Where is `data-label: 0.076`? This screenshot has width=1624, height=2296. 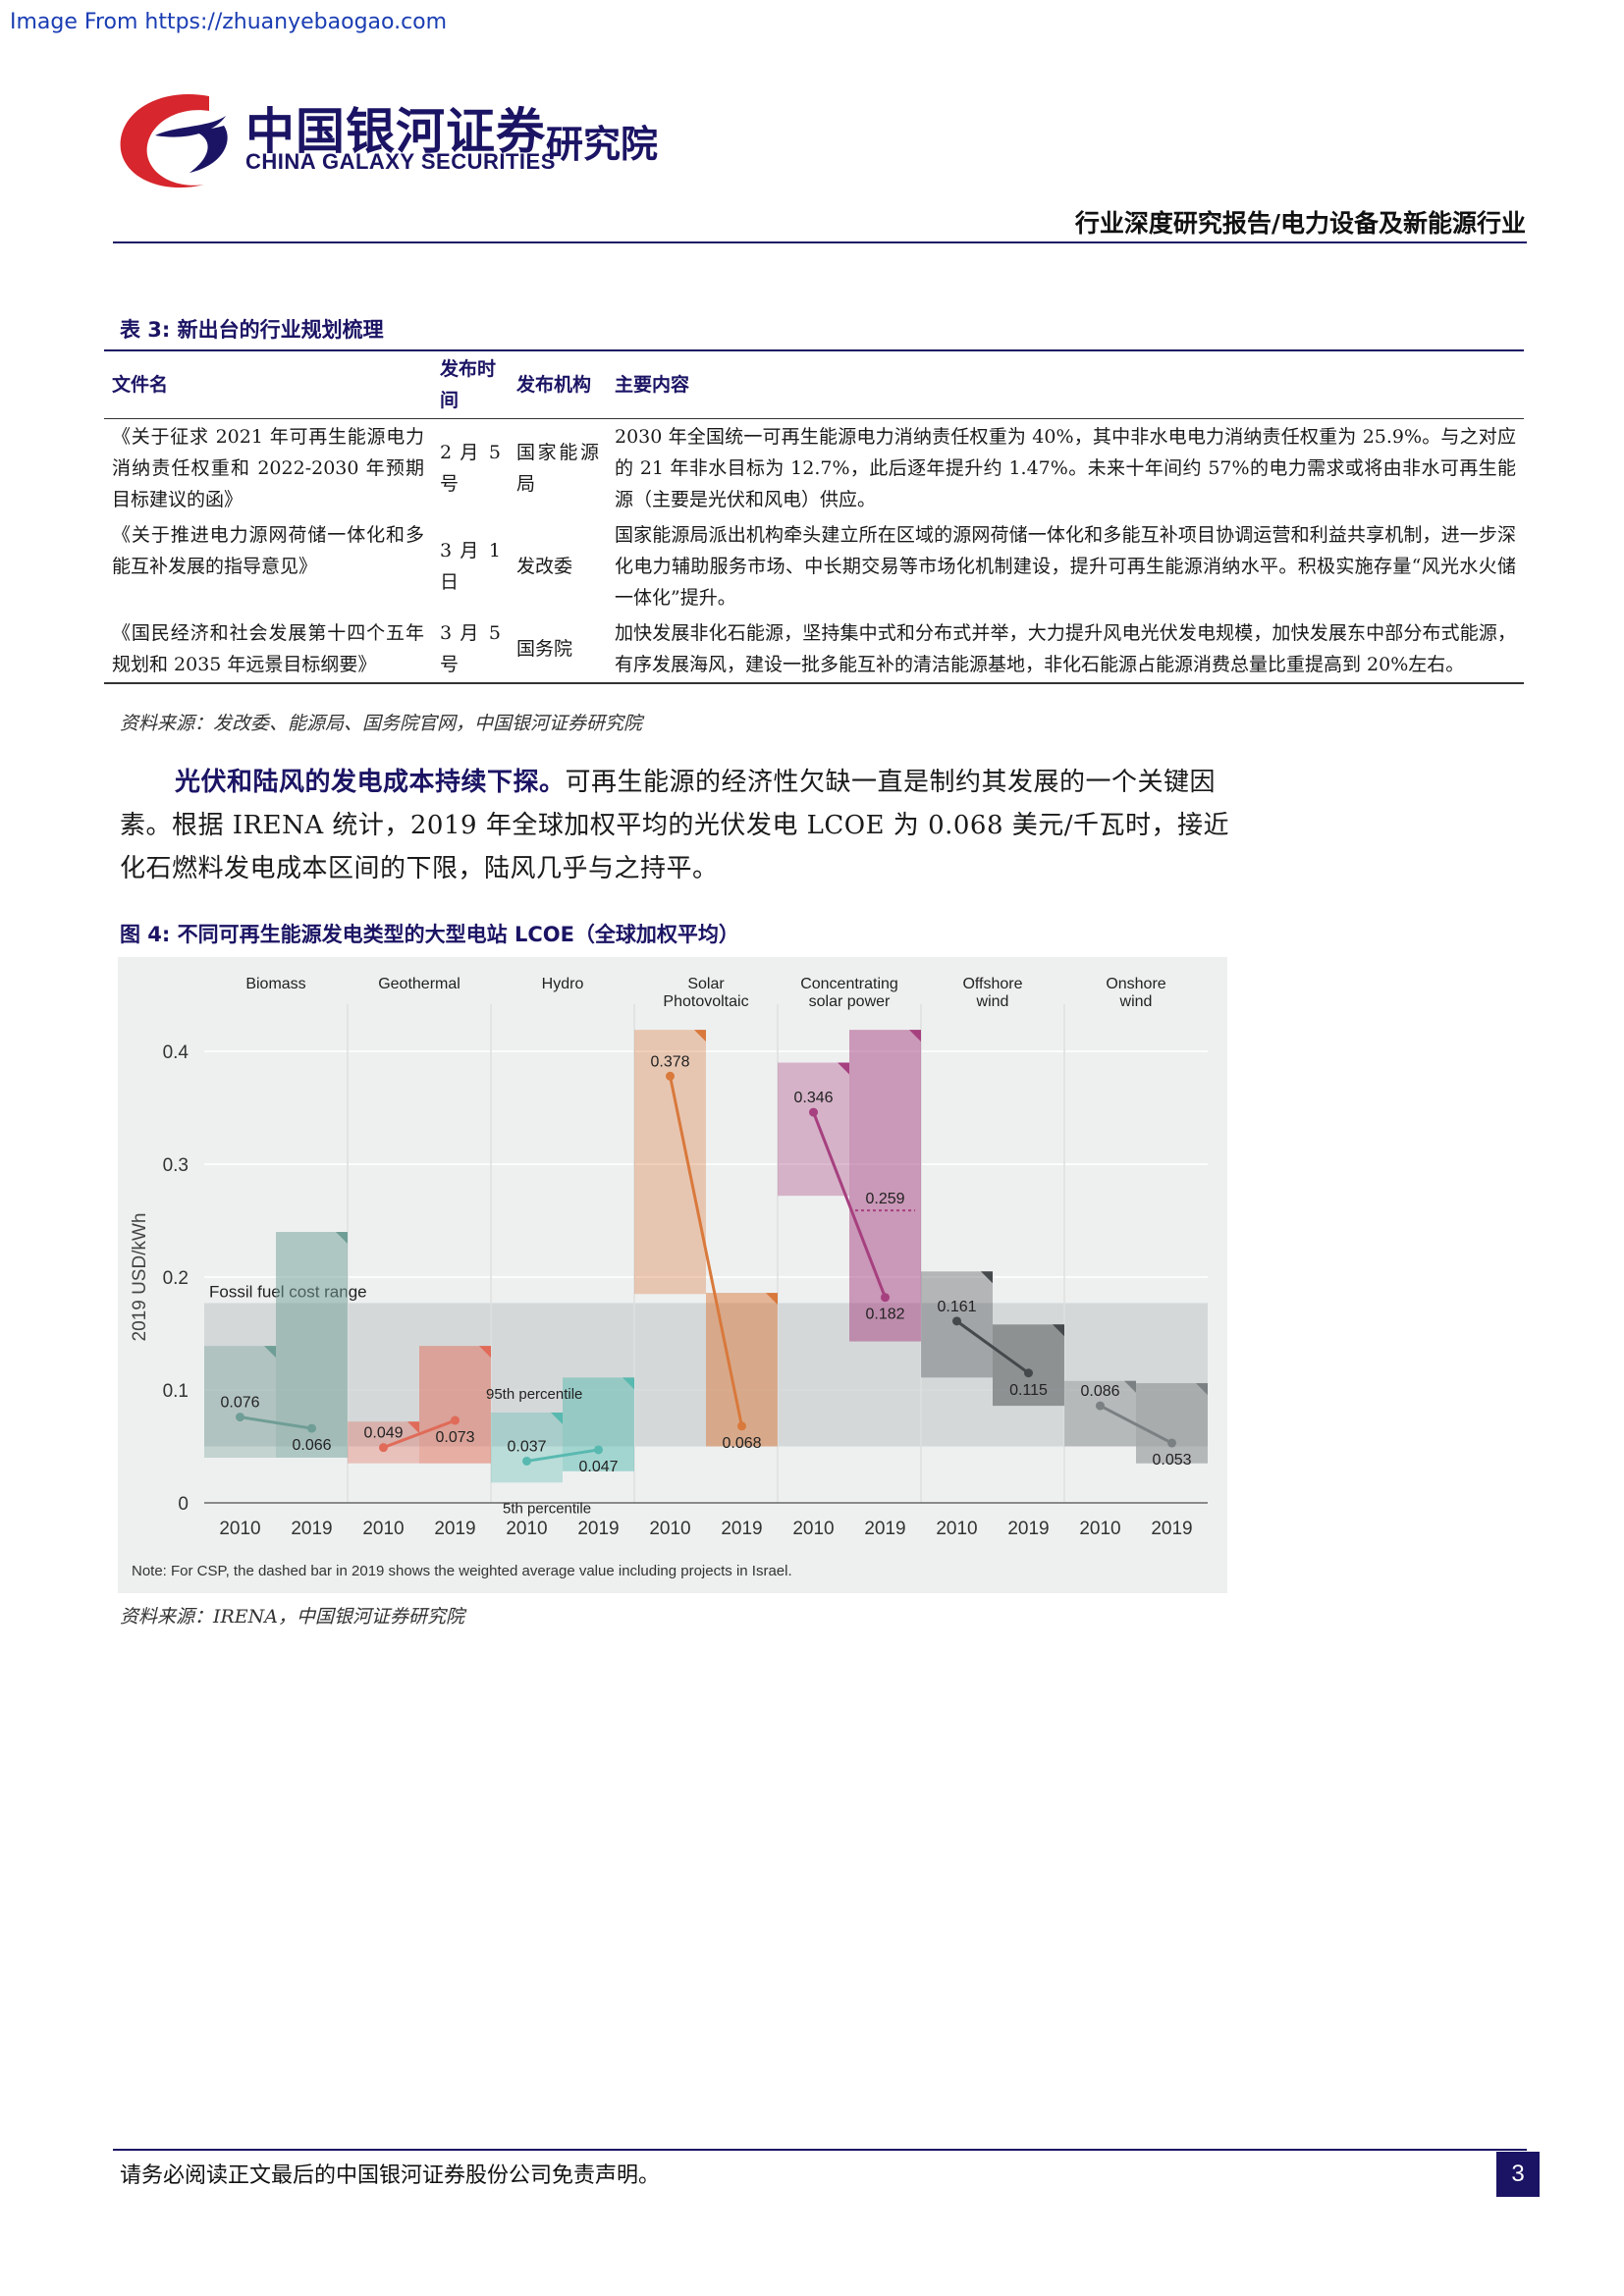 data-label: 0.076 is located at coordinates (239, 1403).